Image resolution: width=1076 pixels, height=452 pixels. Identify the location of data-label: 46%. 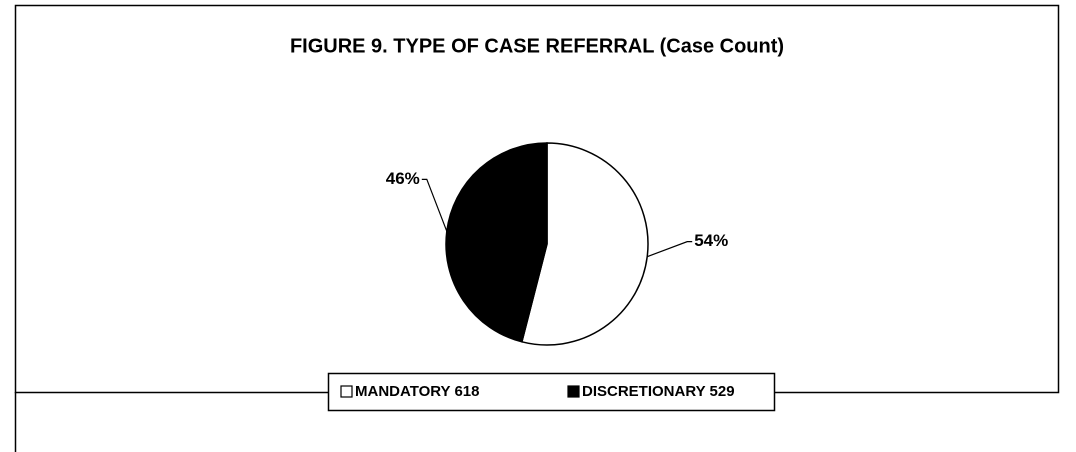
(403, 178).